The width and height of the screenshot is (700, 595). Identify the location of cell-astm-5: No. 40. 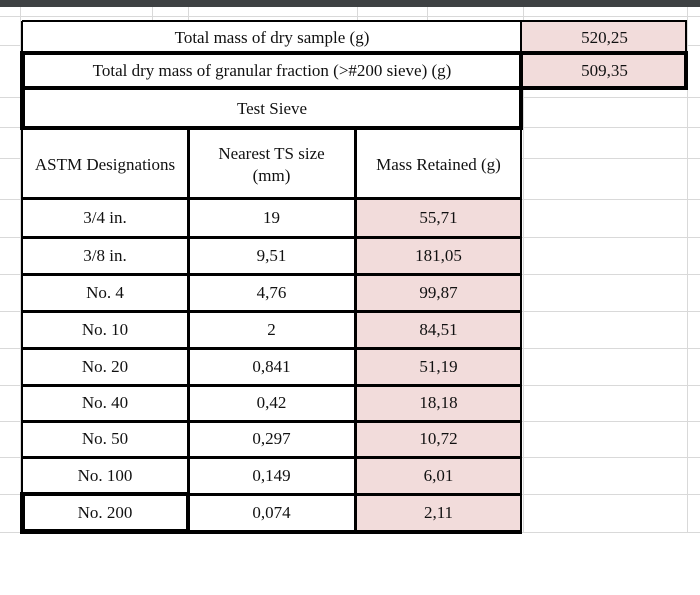
(105, 403).